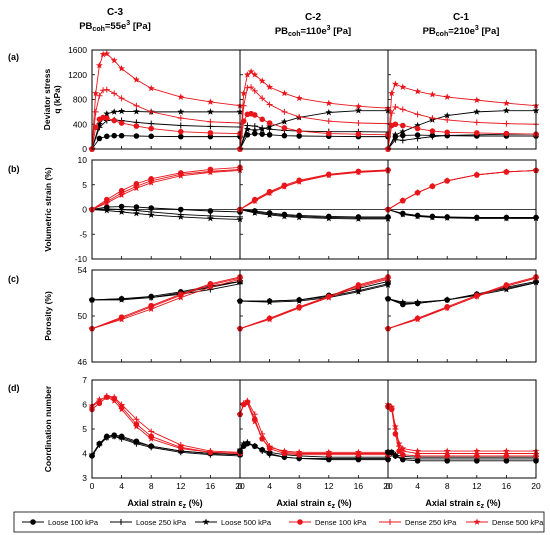  What do you see at coordinates (14, 169) in the screenshot?
I see `panel-label: (b)` at bounding box center [14, 169].